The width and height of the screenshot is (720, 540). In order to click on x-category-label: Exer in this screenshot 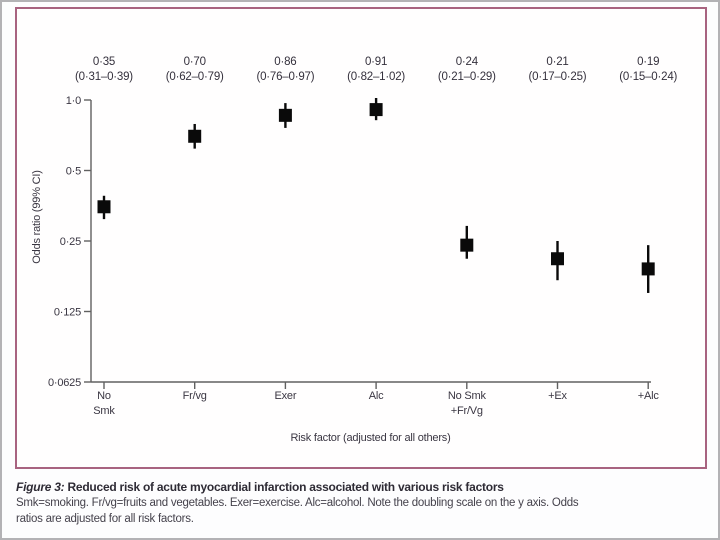, I will do `click(285, 396)`.